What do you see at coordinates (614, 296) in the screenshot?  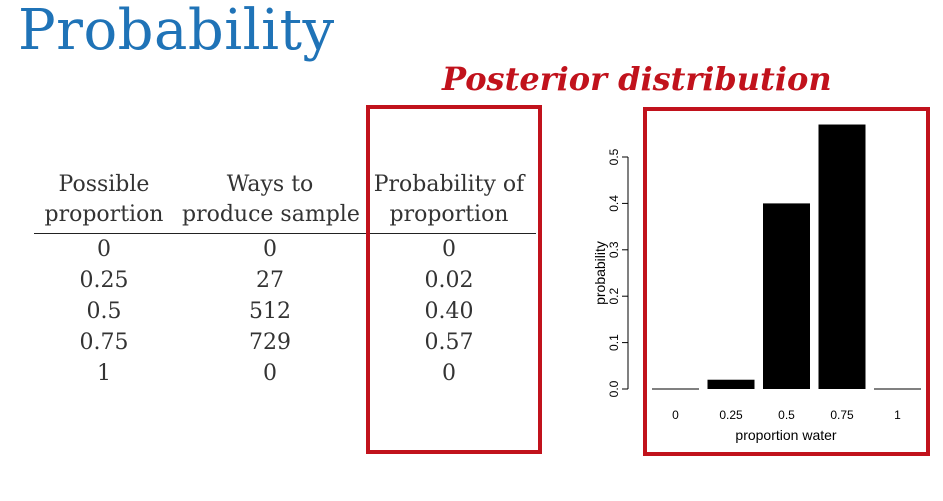 I see `y-tick-label: 0.2` at bounding box center [614, 296].